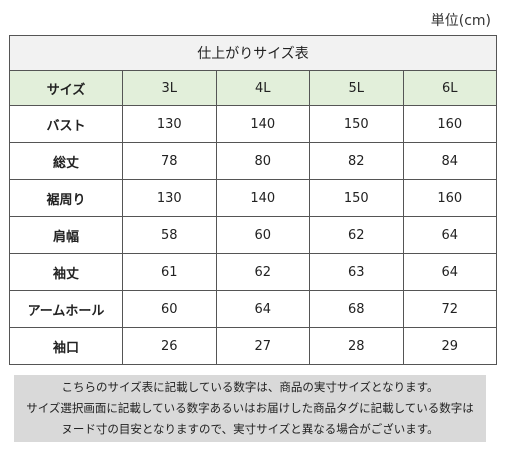  I want to click on table-title: 仕上がりサイズ表, so click(253, 53).